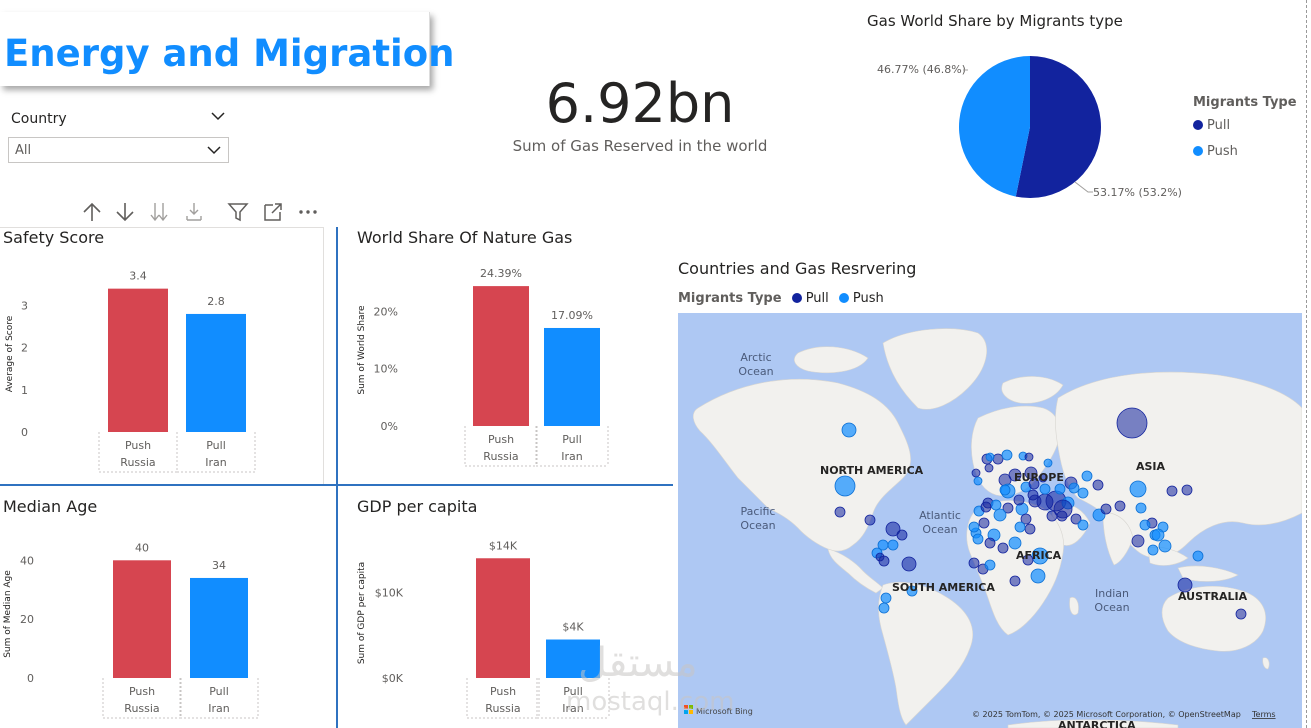 The image size is (1311, 728). What do you see at coordinates (1215, 151) in the screenshot?
I see `pie-legend-item-push: Push` at bounding box center [1215, 151].